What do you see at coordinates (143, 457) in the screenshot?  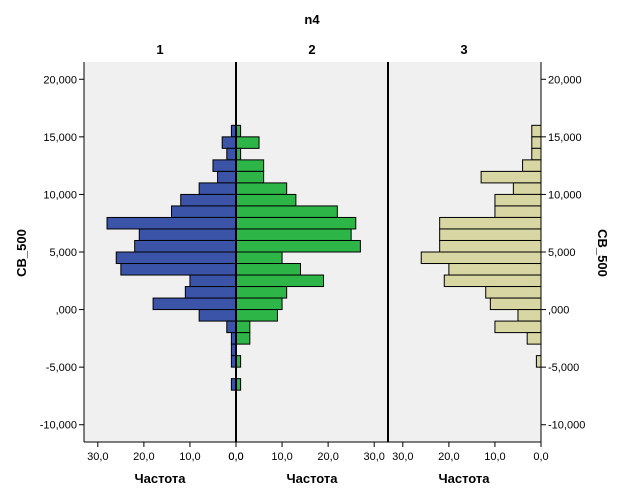 I see `x-tick-label-panel1: 20,0` at bounding box center [143, 457].